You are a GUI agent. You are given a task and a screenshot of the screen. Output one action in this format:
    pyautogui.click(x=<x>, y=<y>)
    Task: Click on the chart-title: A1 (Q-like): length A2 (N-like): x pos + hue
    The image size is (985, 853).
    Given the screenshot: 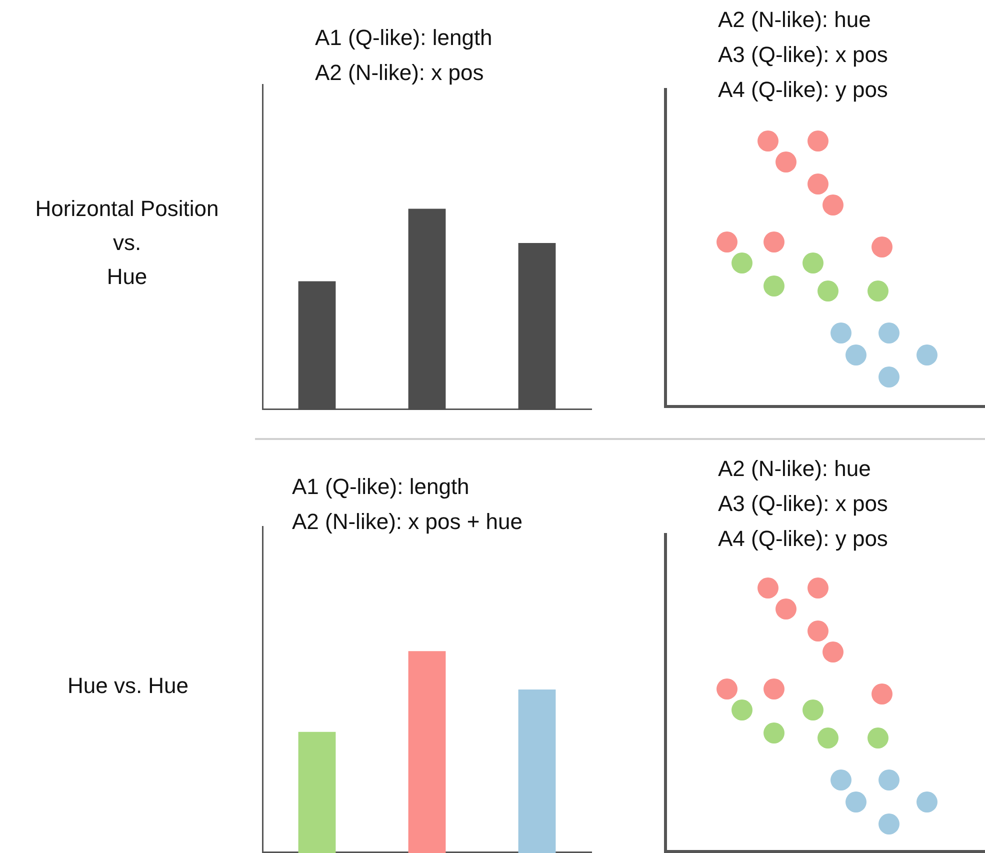 What is the action you would take?
    pyautogui.click(x=407, y=504)
    